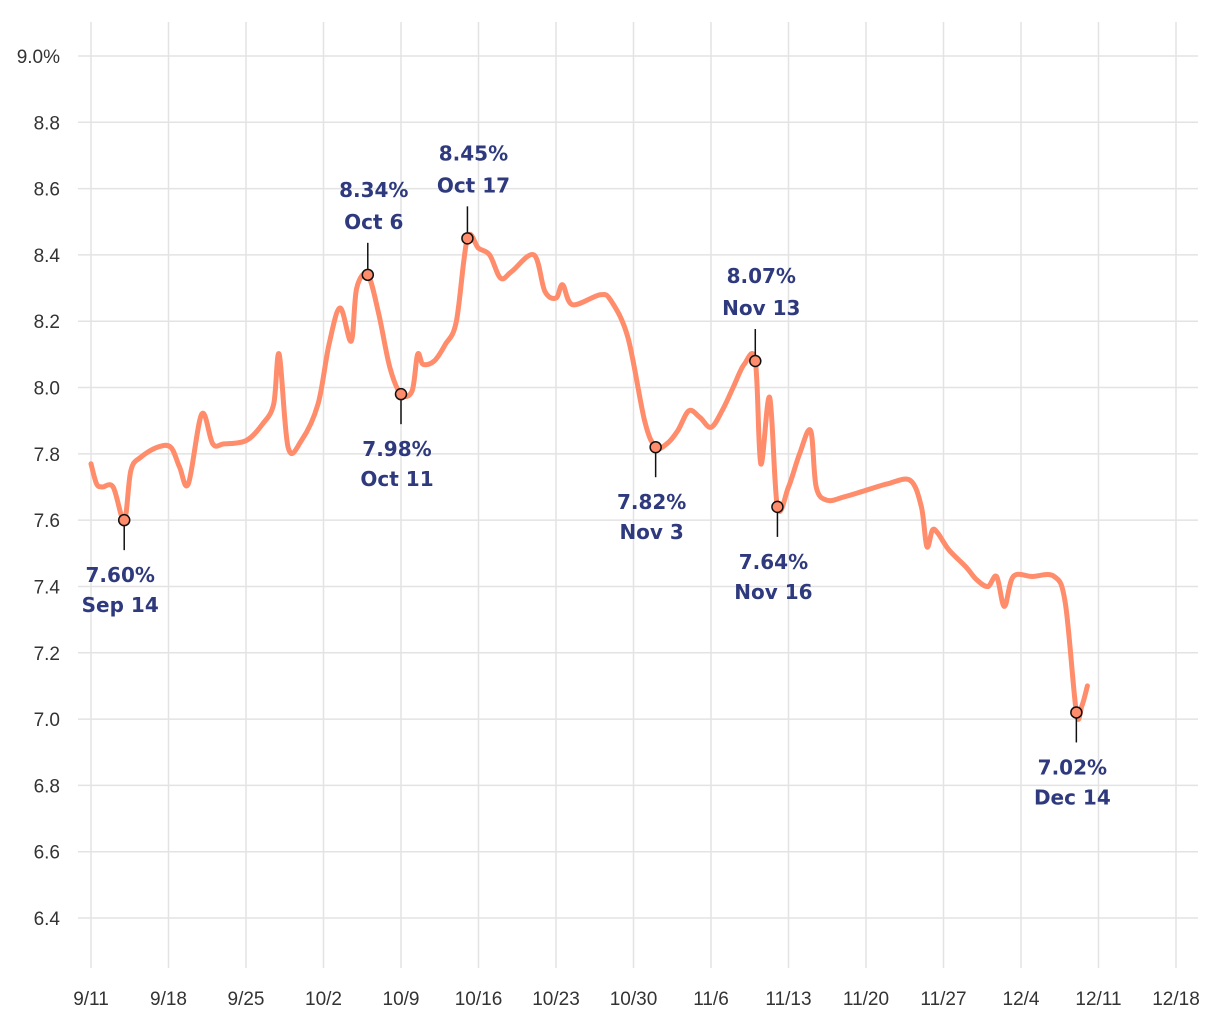  What do you see at coordinates (788, 999) in the screenshot?
I see `x-tick-label: 11/13` at bounding box center [788, 999].